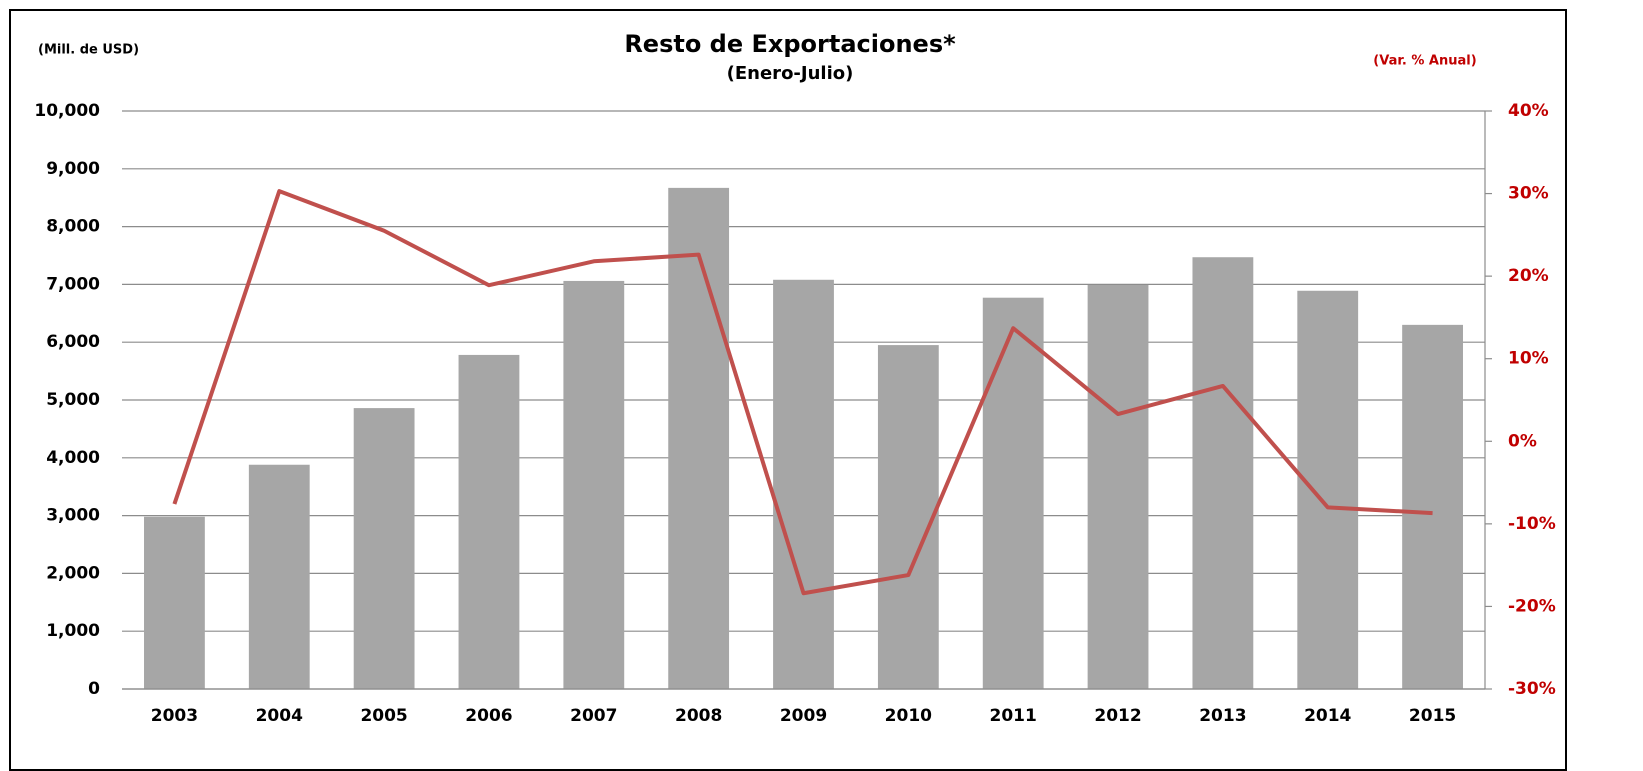  I want to click on y-tick-label: 8,000, so click(73, 227).